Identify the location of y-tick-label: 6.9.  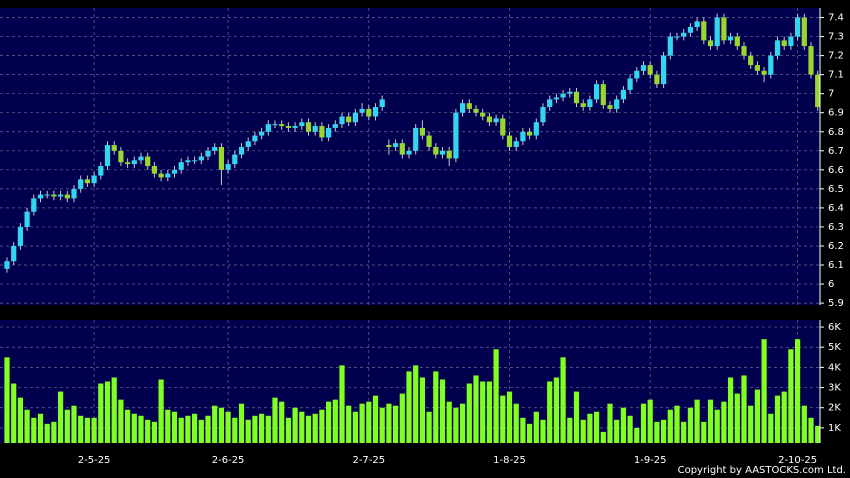
(836, 113).